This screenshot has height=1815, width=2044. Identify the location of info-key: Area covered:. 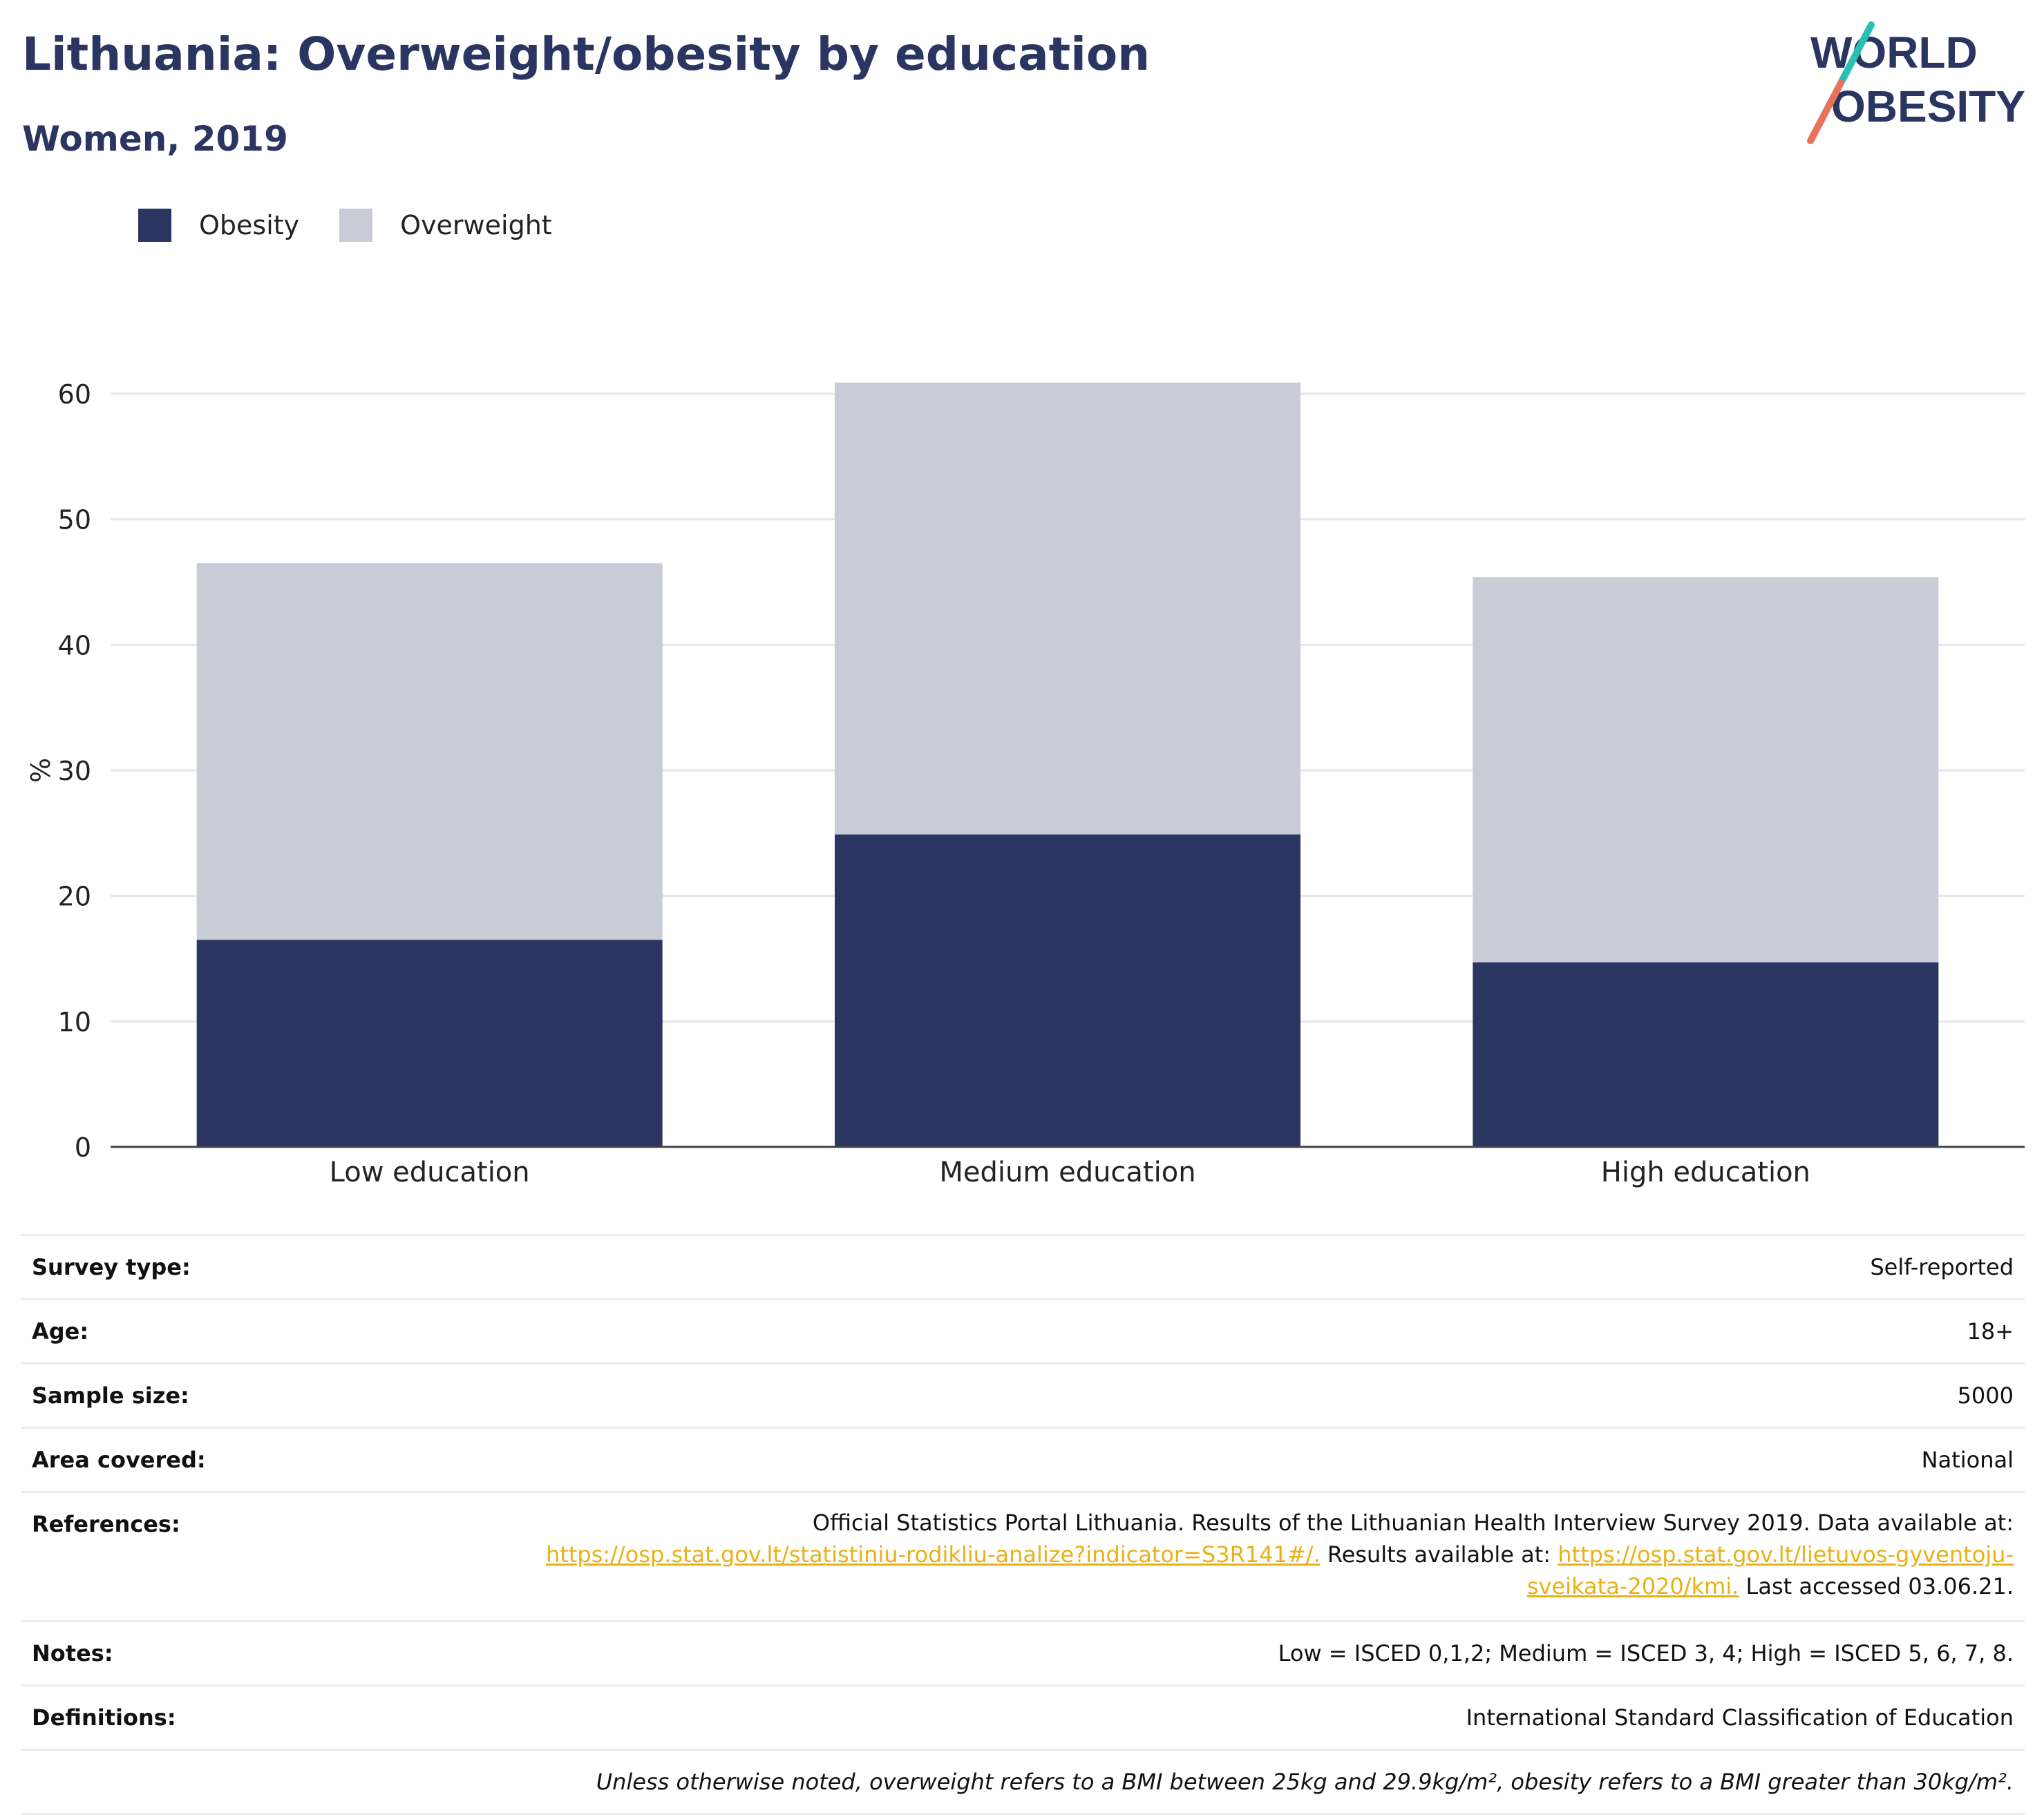
(119, 1460).